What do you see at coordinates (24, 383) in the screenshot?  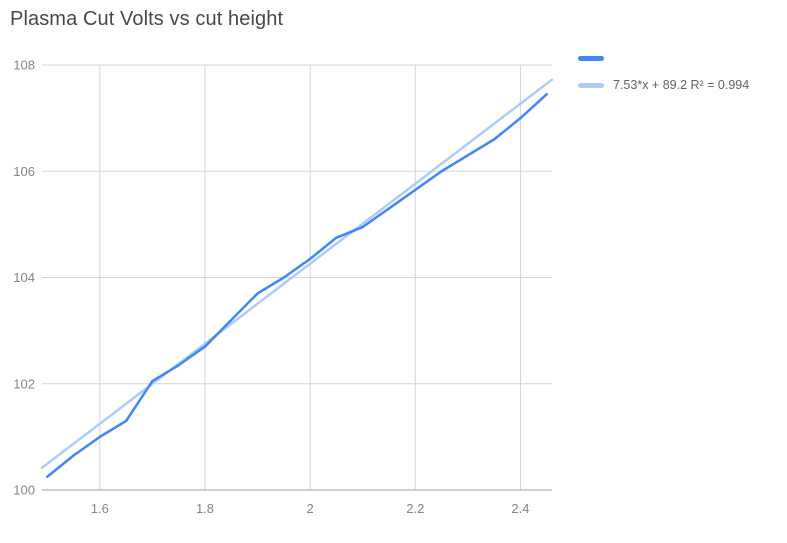 I see `y-tick-label: 102` at bounding box center [24, 383].